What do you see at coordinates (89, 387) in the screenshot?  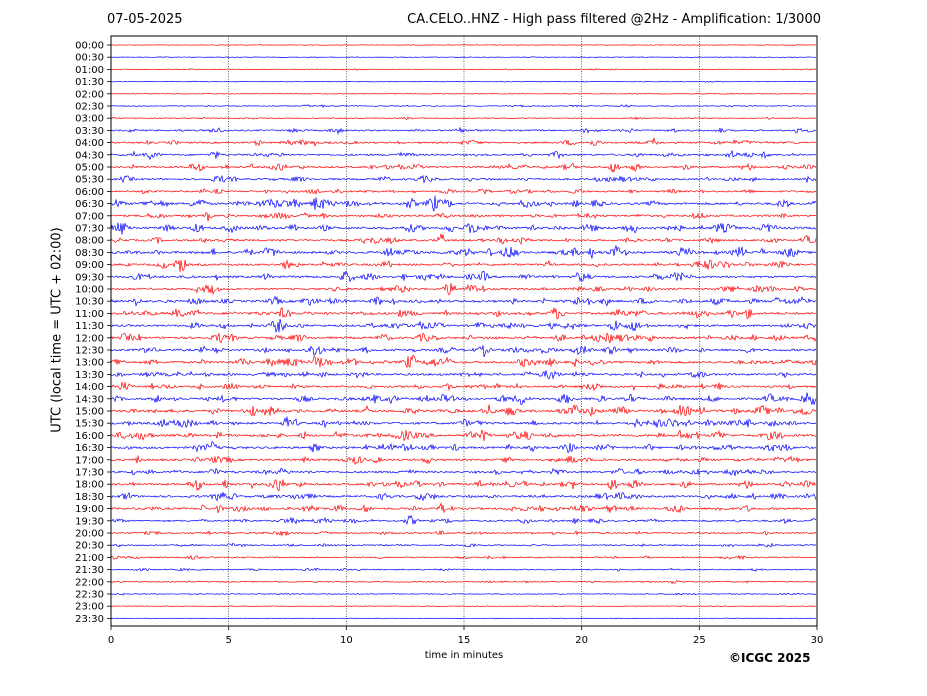 I see `y-tick-label: 14:00` at bounding box center [89, 387].